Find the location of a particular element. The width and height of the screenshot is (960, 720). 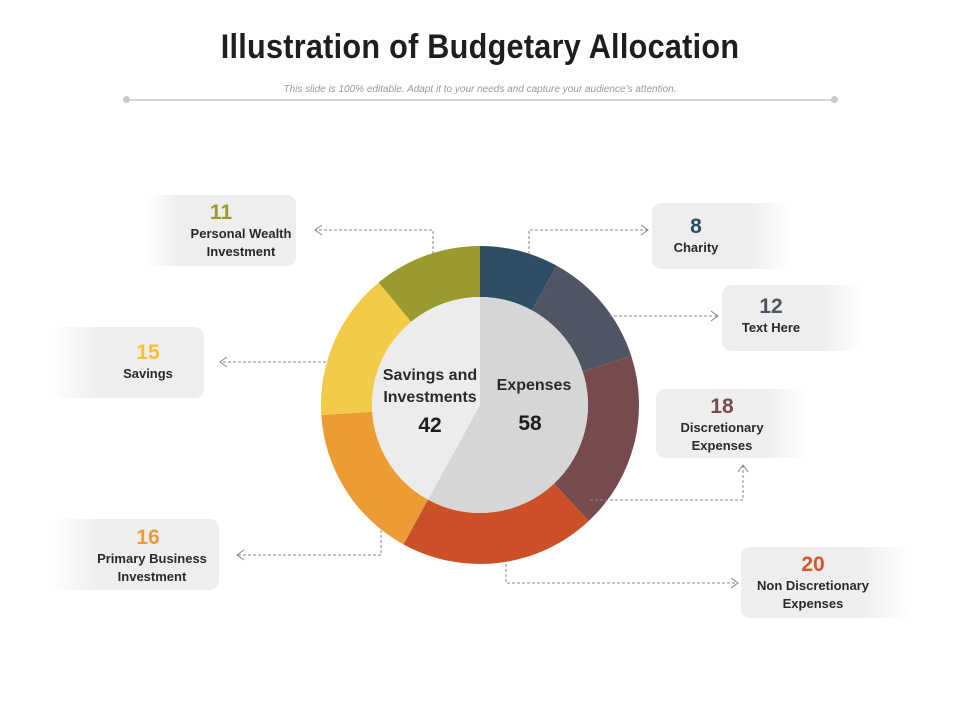

arrowhead-savings is located at coordinates (223, 362).